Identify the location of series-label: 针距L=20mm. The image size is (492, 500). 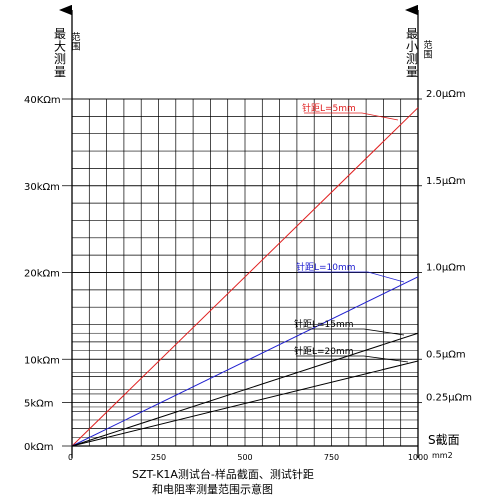
(324, 351).